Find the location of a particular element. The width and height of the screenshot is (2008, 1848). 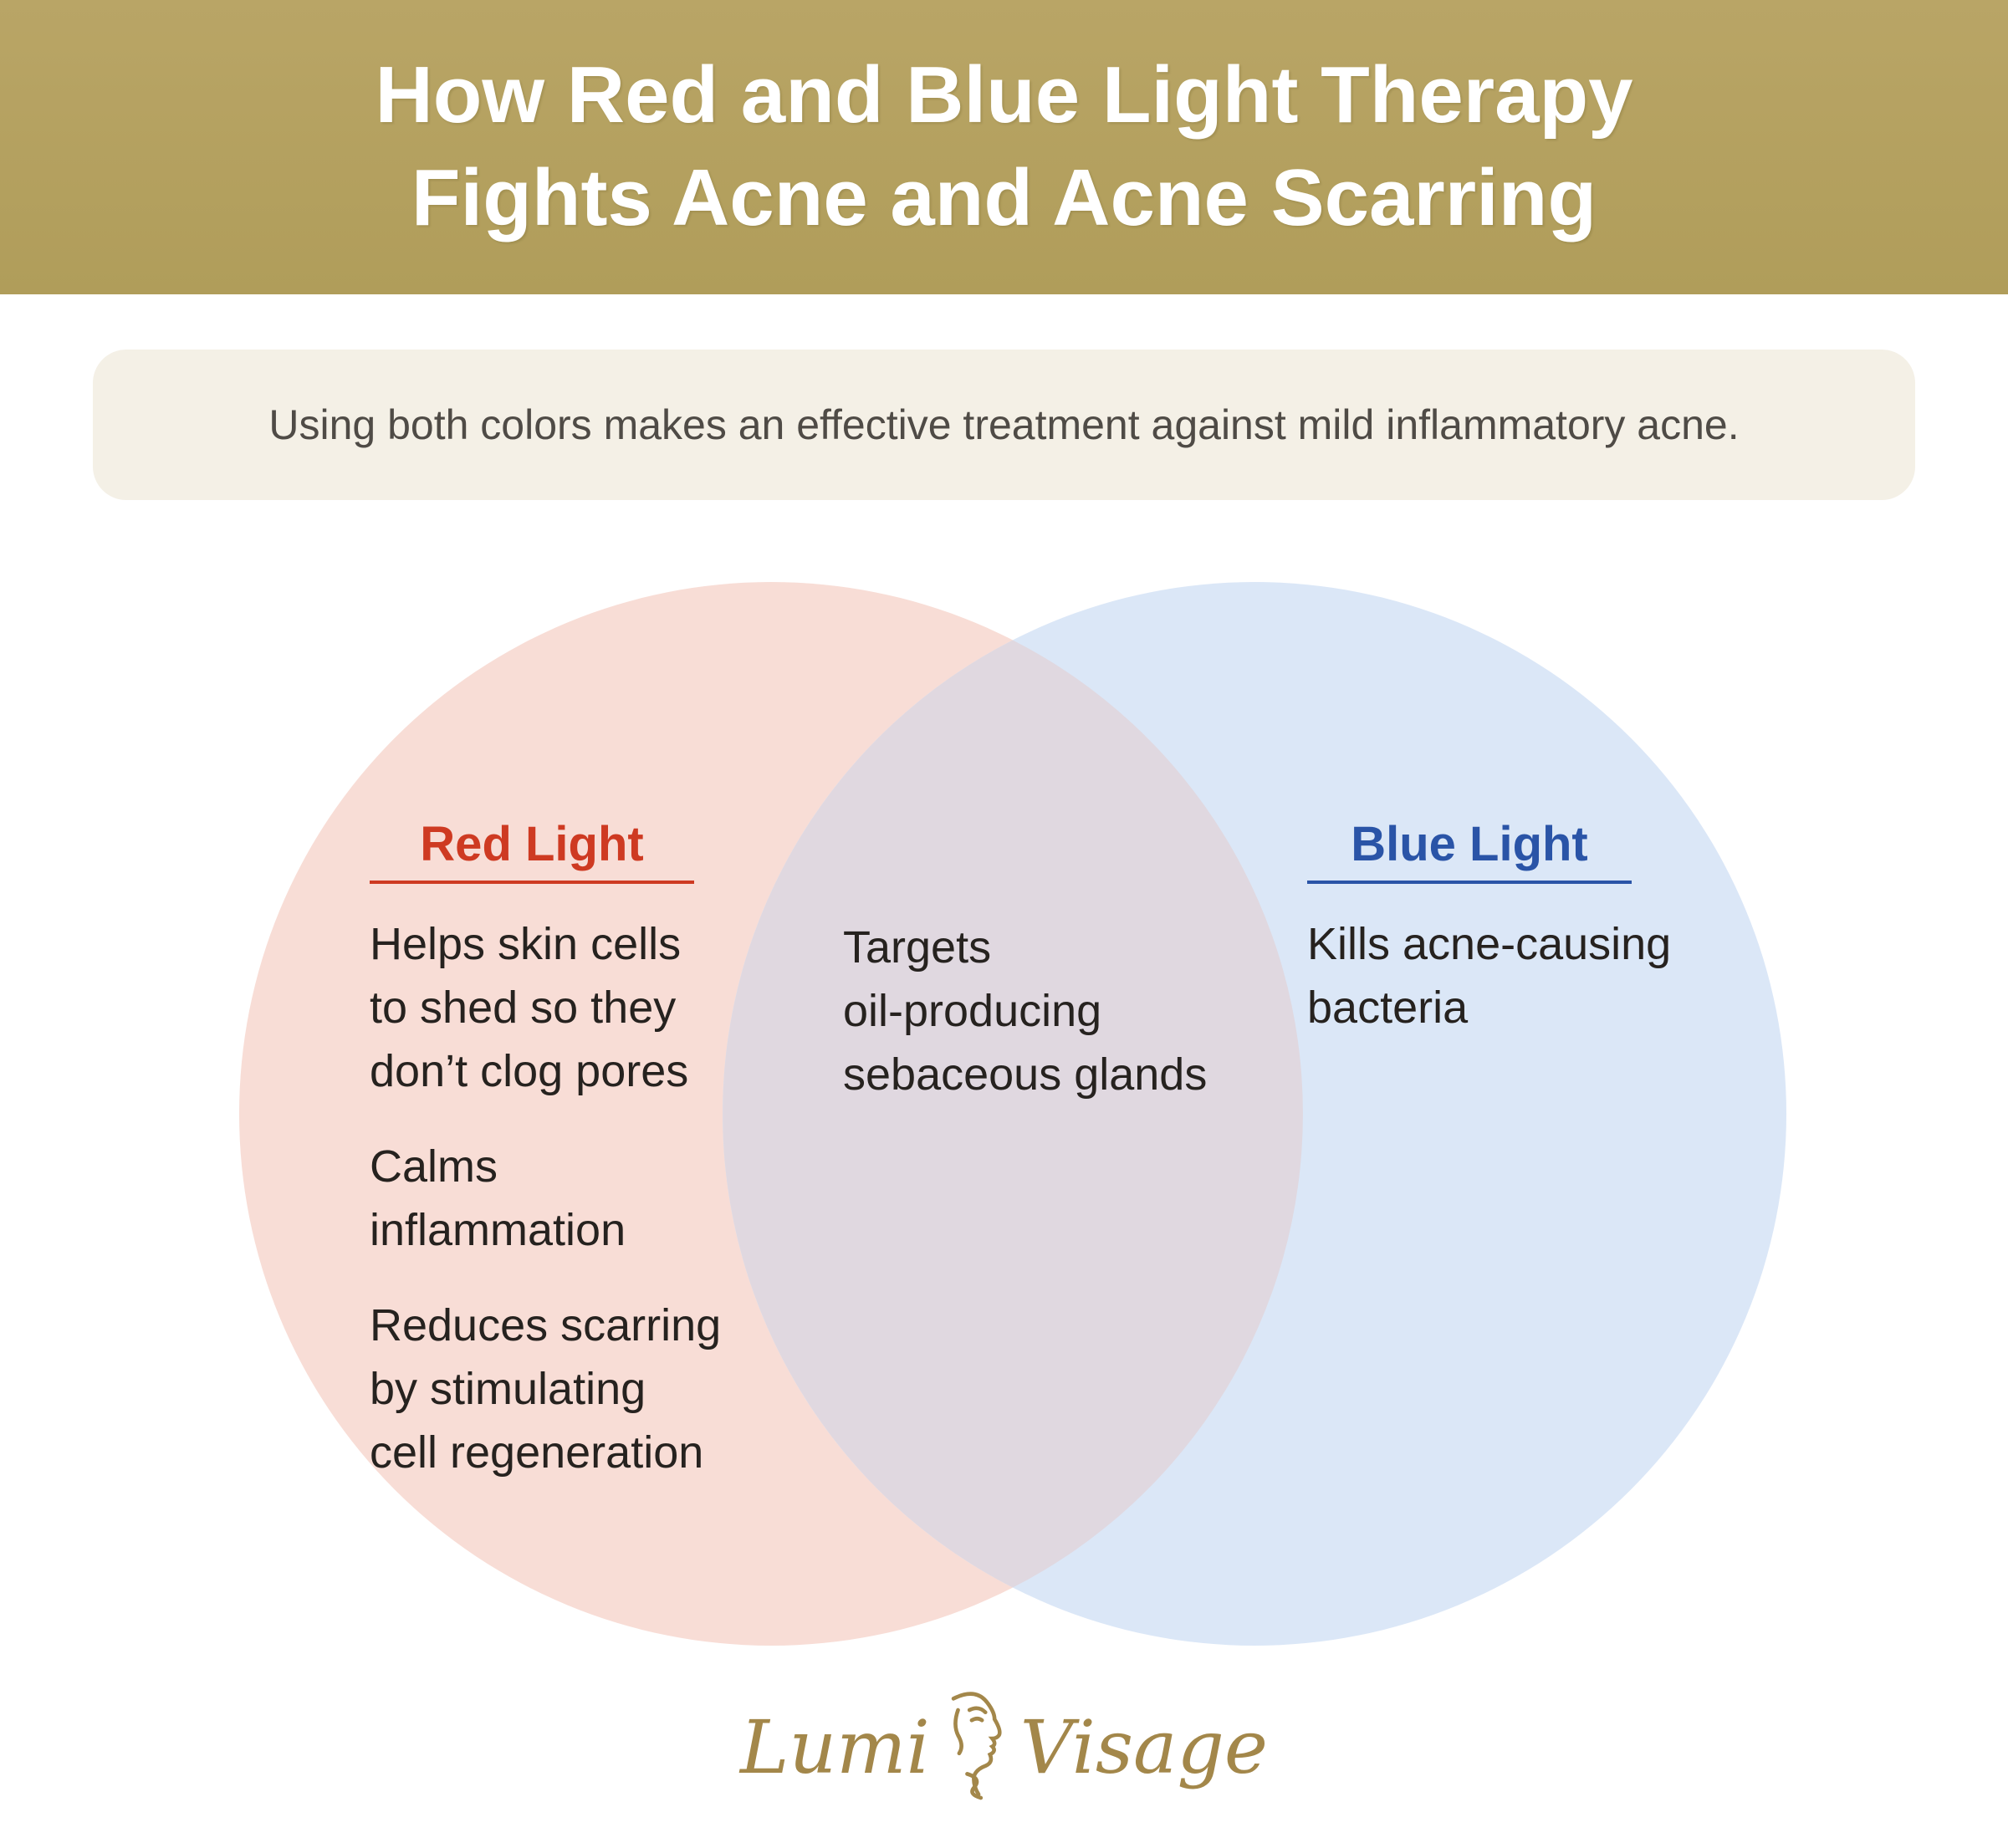

overlap-section: Targets oil-producing sebaceous glands is located at coordinates (1085, 1027).